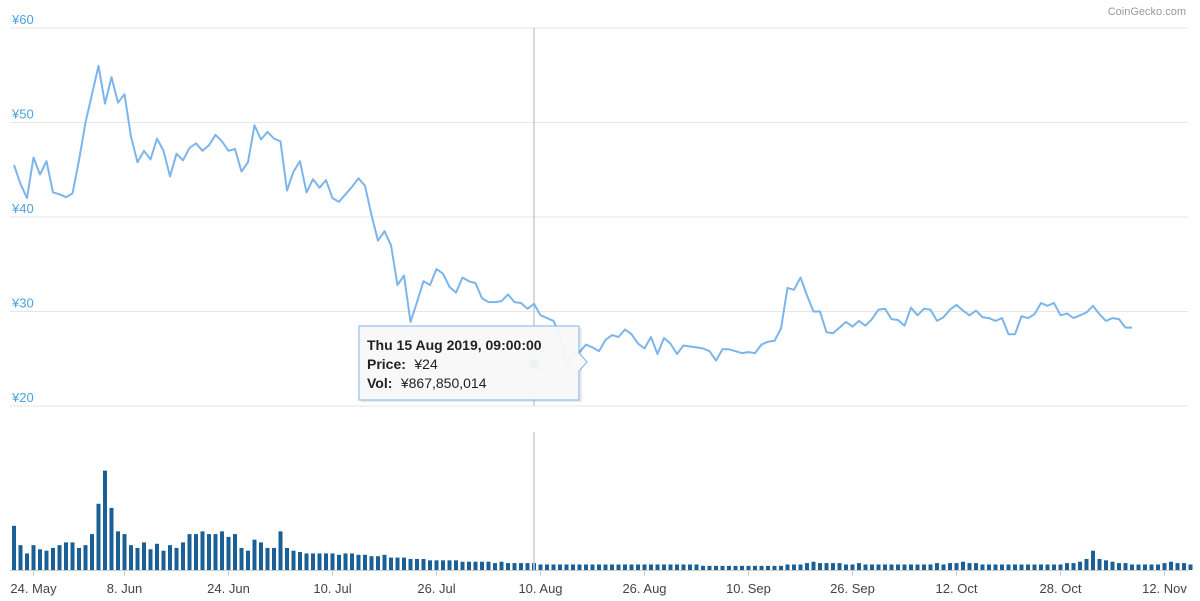 Image resolution: width=1200 pixels, height=601 pixels. What do you see at coordinates (957, 588) in the screenshot?
I see `x-tick-label: 12. Oct` at bounding box center [957, 588].